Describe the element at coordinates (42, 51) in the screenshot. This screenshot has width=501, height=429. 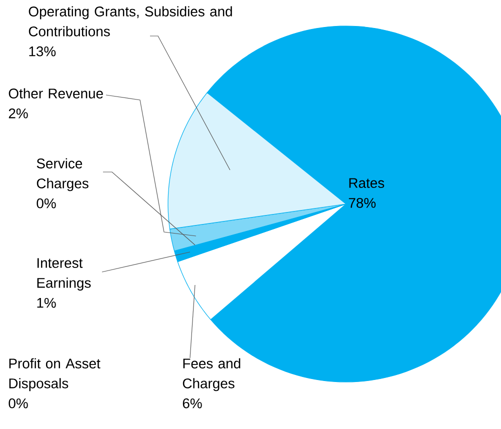
I see `data-label: 13%` at that location.